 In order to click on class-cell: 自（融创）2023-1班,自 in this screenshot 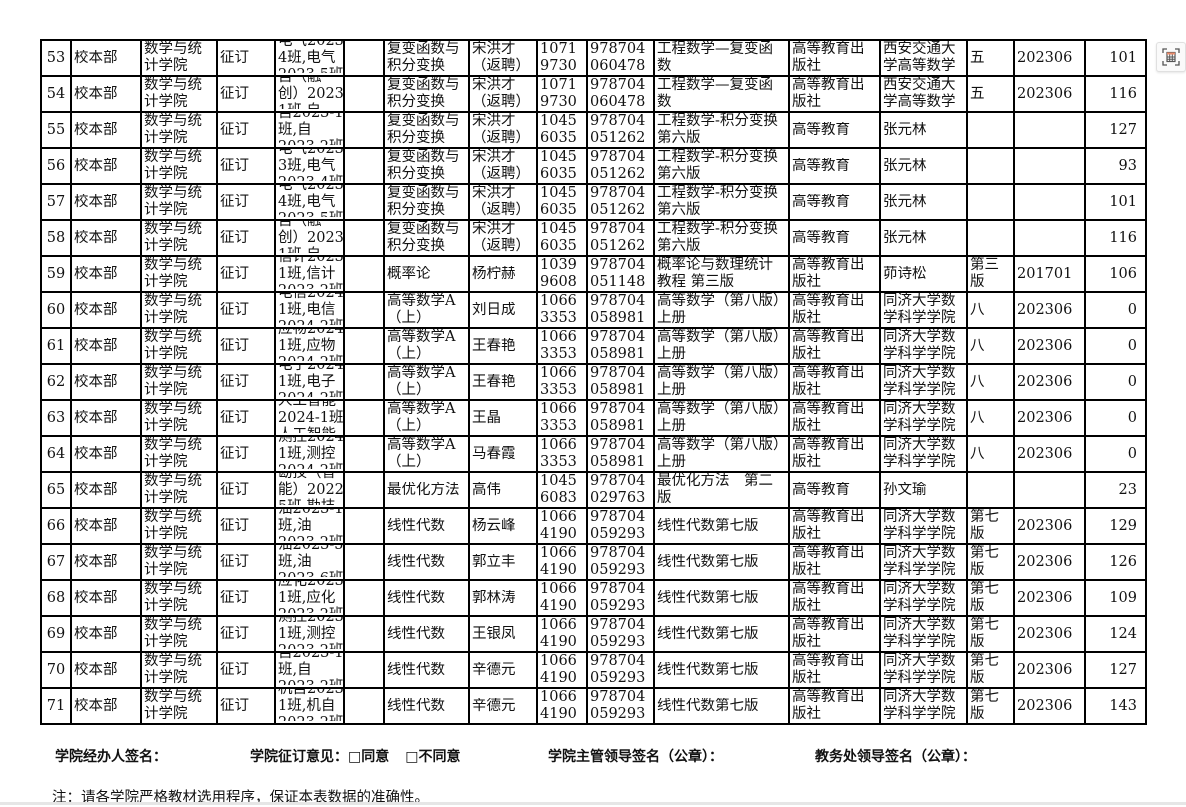, I will do `click(309, 238)`.